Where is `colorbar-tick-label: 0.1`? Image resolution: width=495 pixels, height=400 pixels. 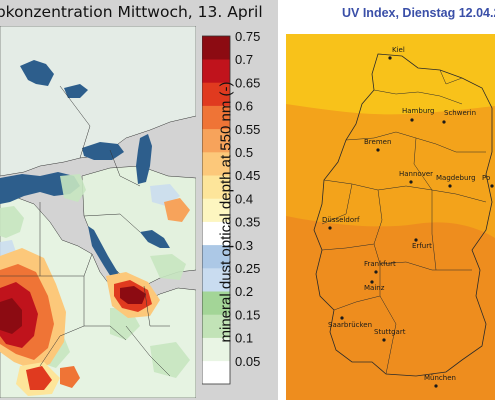 colorbar-tick-label: 0.1 is located at coordinates (244, 338).